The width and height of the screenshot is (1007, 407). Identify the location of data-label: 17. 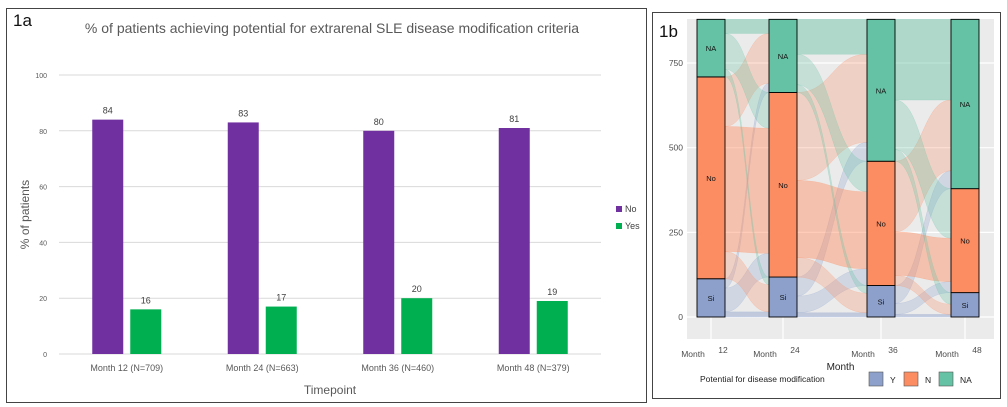
(281, 298).